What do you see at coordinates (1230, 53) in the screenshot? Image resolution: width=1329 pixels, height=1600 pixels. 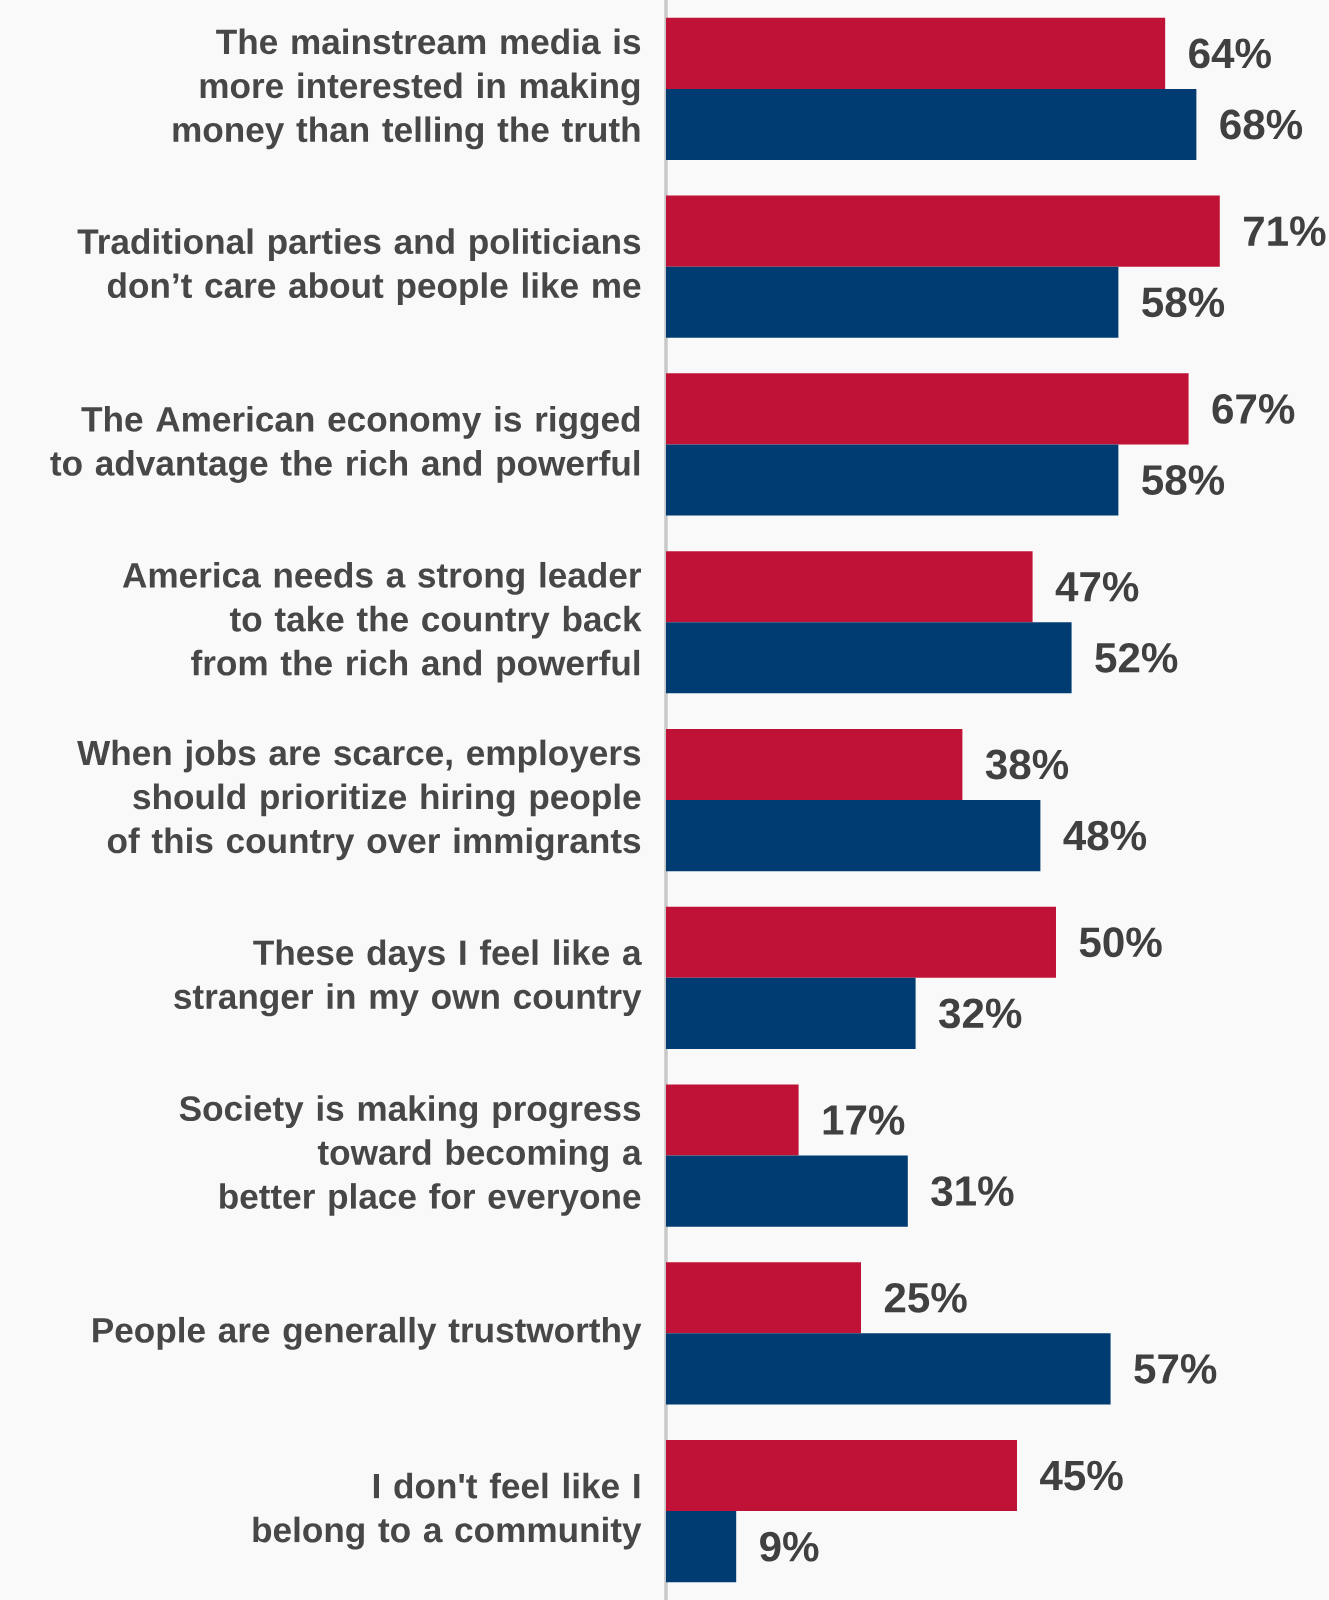 I see `data-label: 64%` at bounding box center [1230, 53].